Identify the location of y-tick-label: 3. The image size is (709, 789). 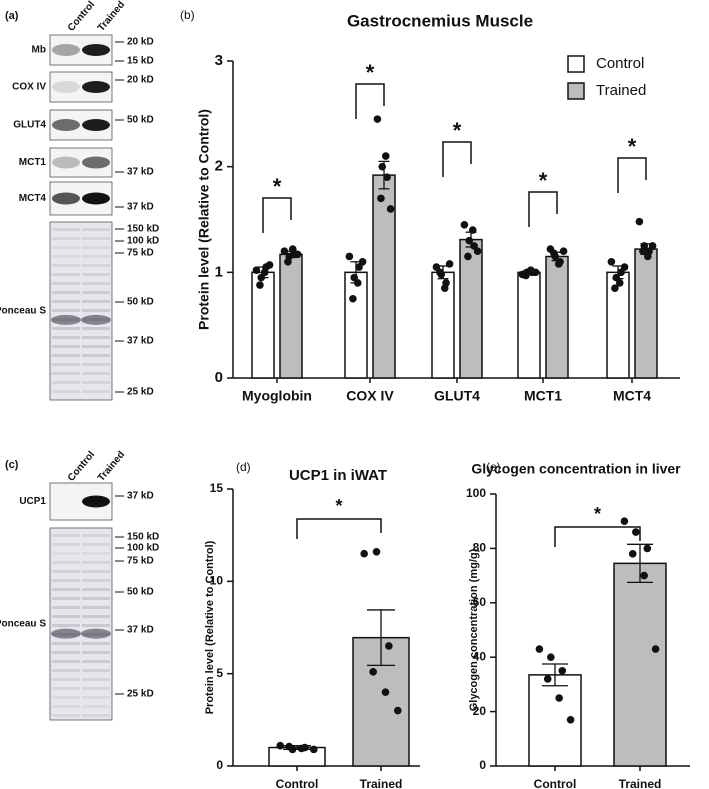
(219, 60).